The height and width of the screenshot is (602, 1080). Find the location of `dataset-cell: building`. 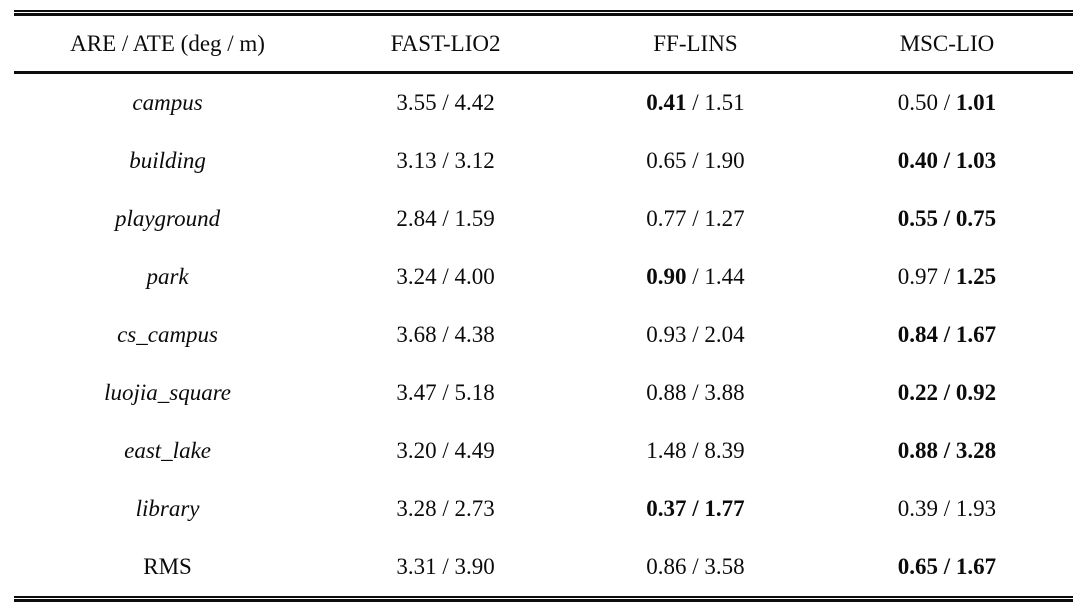

dataset-cell: building is located at coordinates (167, 161).